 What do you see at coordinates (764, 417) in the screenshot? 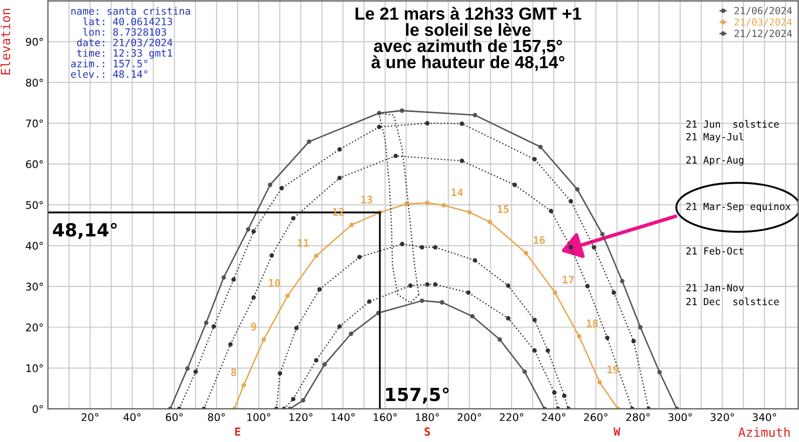
I see `x-tick-label: 340°` at bounding box center [764, 417].